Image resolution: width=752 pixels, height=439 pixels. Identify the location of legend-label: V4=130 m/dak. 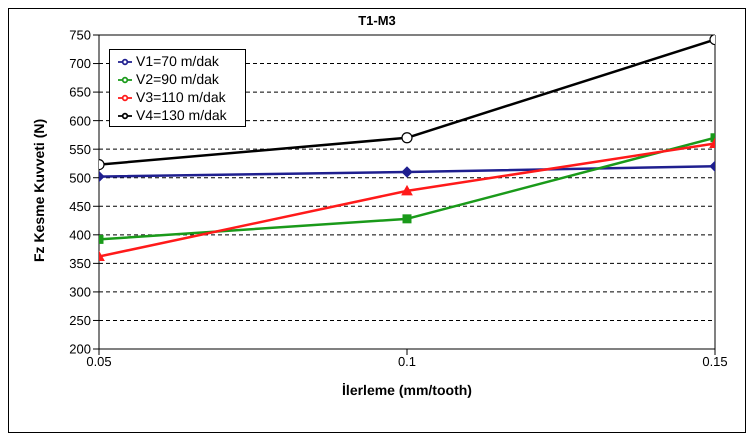
(181, 115).